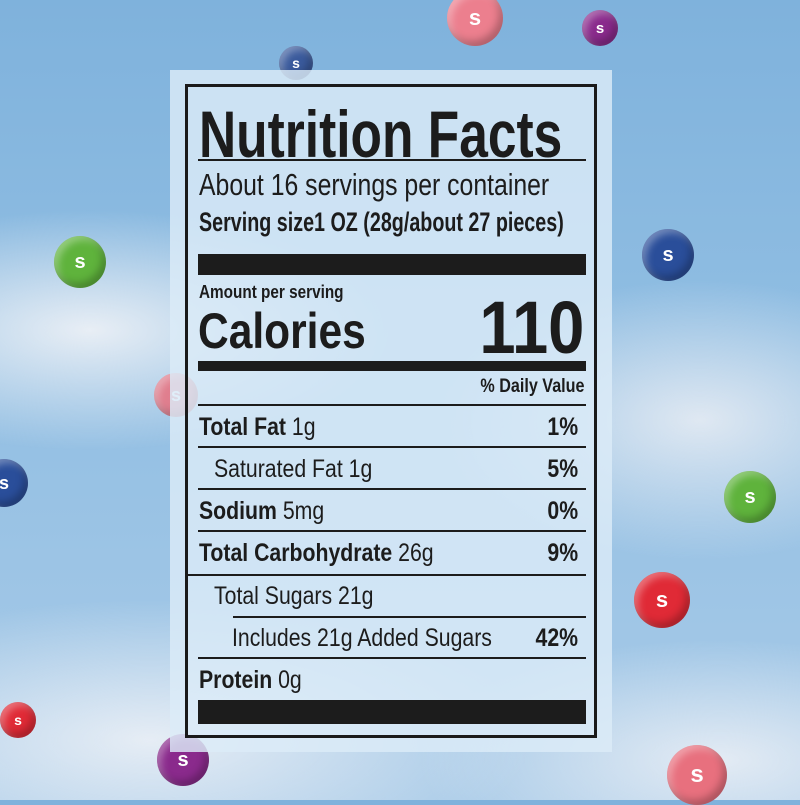 The width and height of the screenshot is (800, 805). What do you see at coordinates (532, 386) in the screenshot?
I see `daily-value-header: % Daily Value` at bounding box center [532, 386].